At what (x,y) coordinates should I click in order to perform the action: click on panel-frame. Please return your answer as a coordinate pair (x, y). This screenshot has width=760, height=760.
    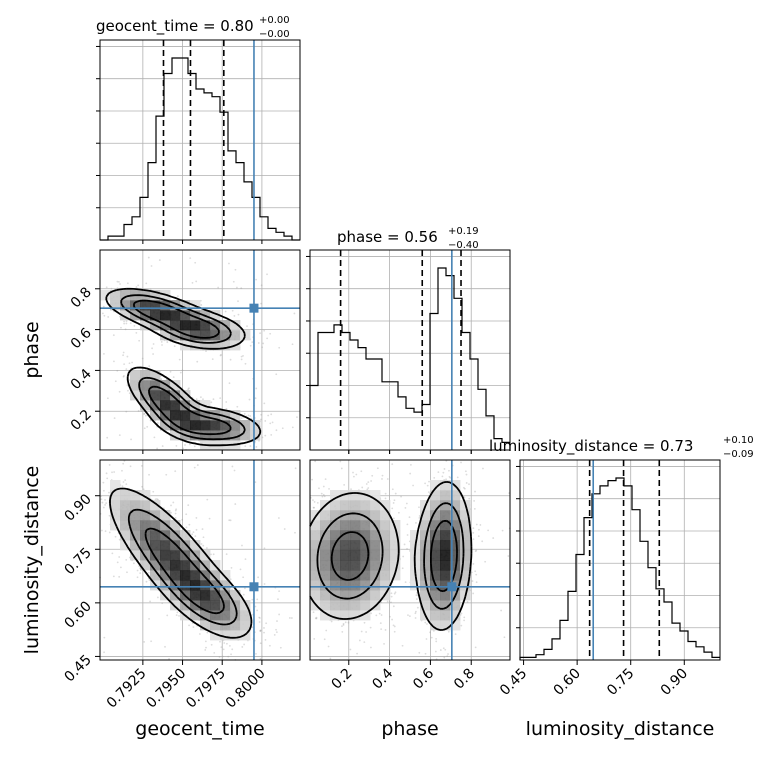
    Looking at the image, I should click on (200, 140).